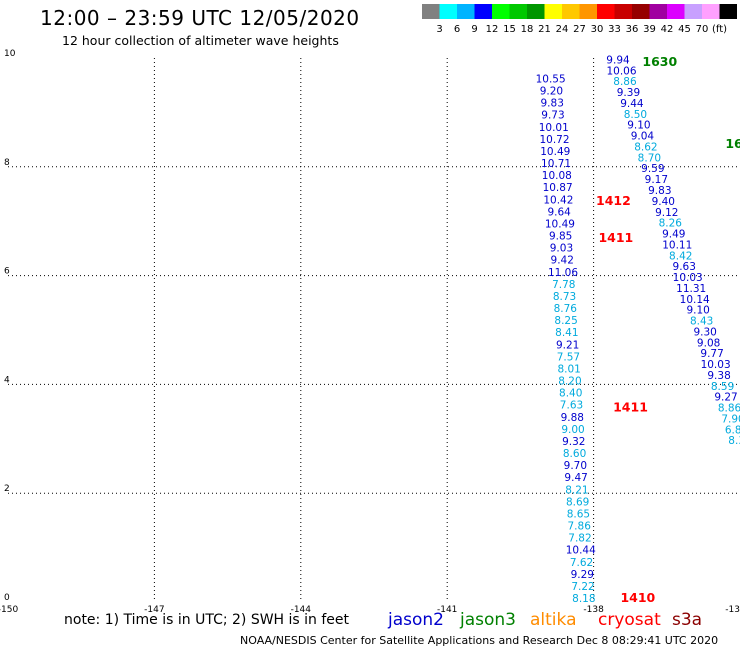 The width and height of the screenshot is (740, 650). I want to click on wave-height-value: 9.21, so click(567, 345).